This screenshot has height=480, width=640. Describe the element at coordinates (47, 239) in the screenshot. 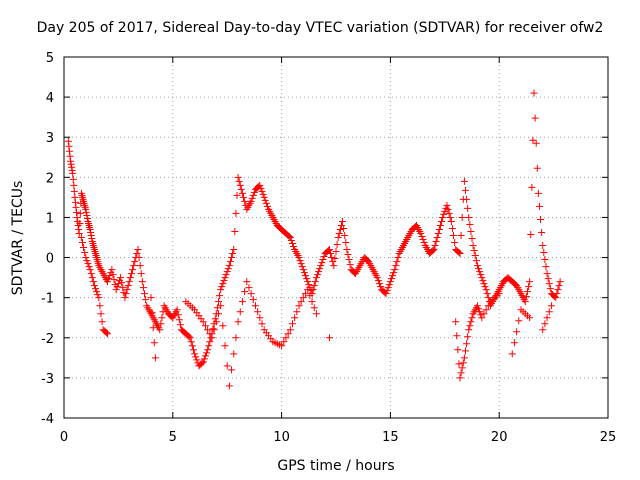

I see `y-tick-labels: -4 -3 -2 -1 0 1 2 3 4 5` at that location.